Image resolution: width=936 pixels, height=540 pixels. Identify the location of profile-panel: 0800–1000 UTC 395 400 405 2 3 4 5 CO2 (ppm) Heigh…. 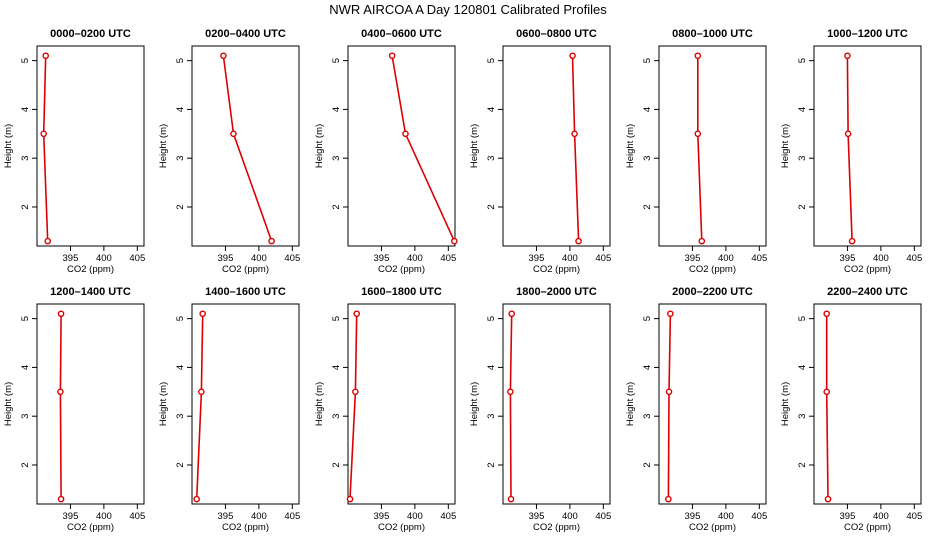
(696, 151).